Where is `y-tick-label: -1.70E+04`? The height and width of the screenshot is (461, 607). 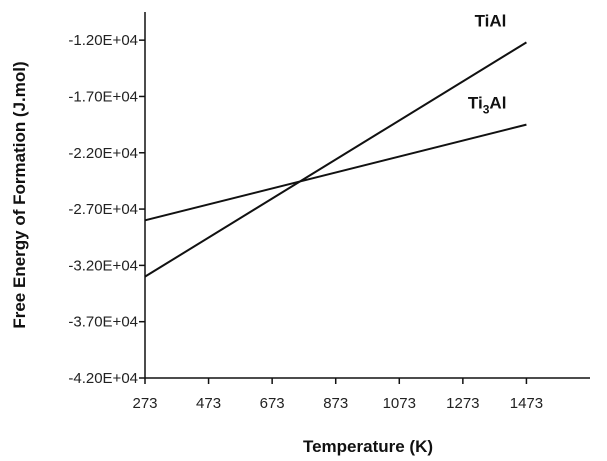 y-tick-label: -1.70E+04 is located at coordinates (103, 96).